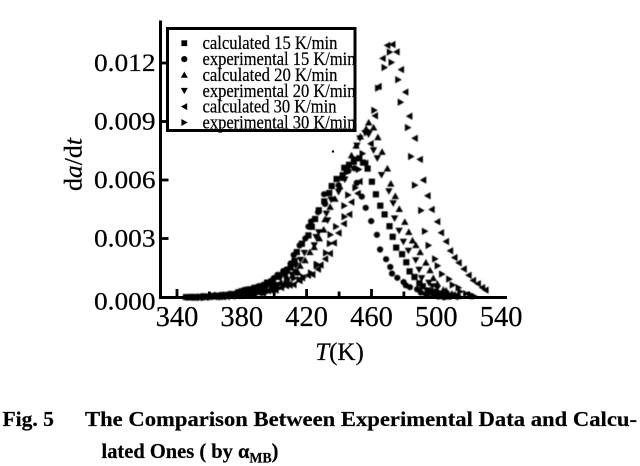  Describe the element at coordinates (501, 317) in the screenshot. I see `svg-text: 540` at that location.